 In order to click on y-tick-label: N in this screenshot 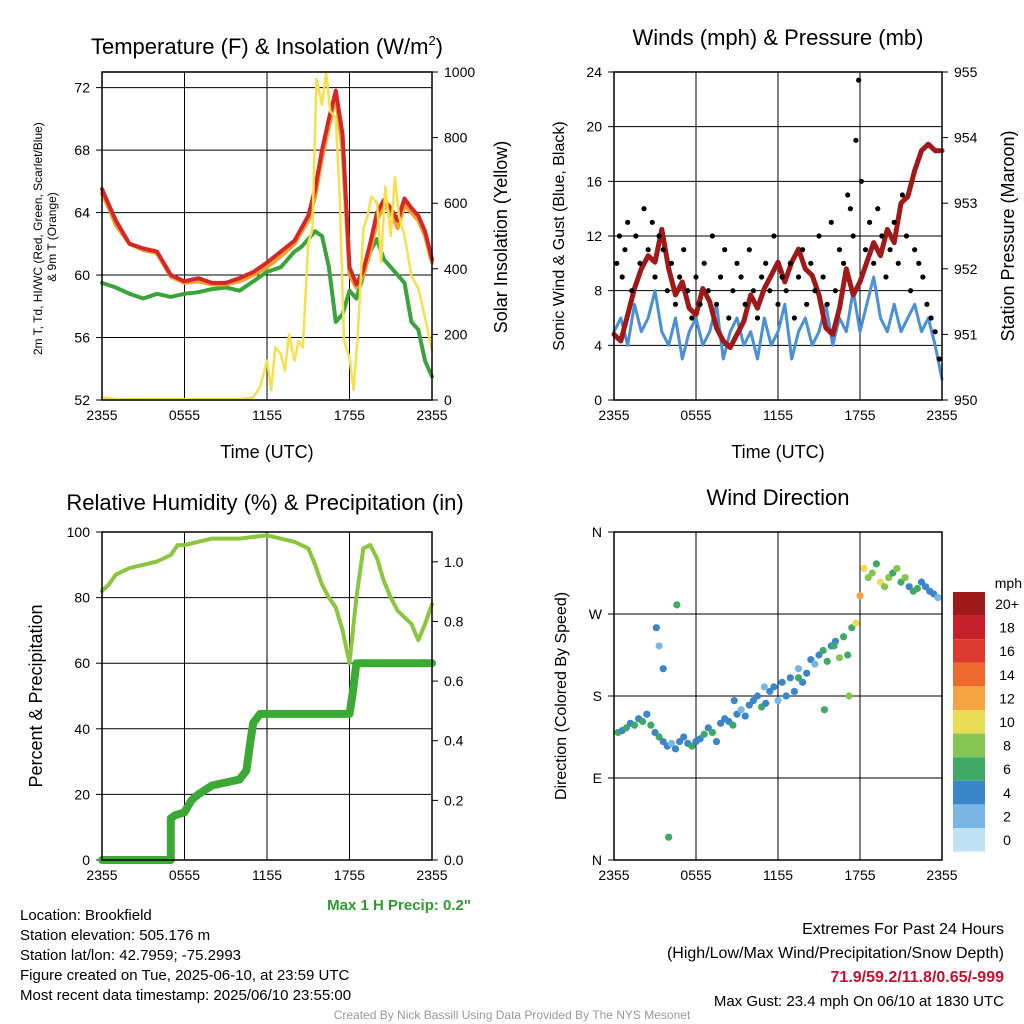, I will do `click(597, 860)`.